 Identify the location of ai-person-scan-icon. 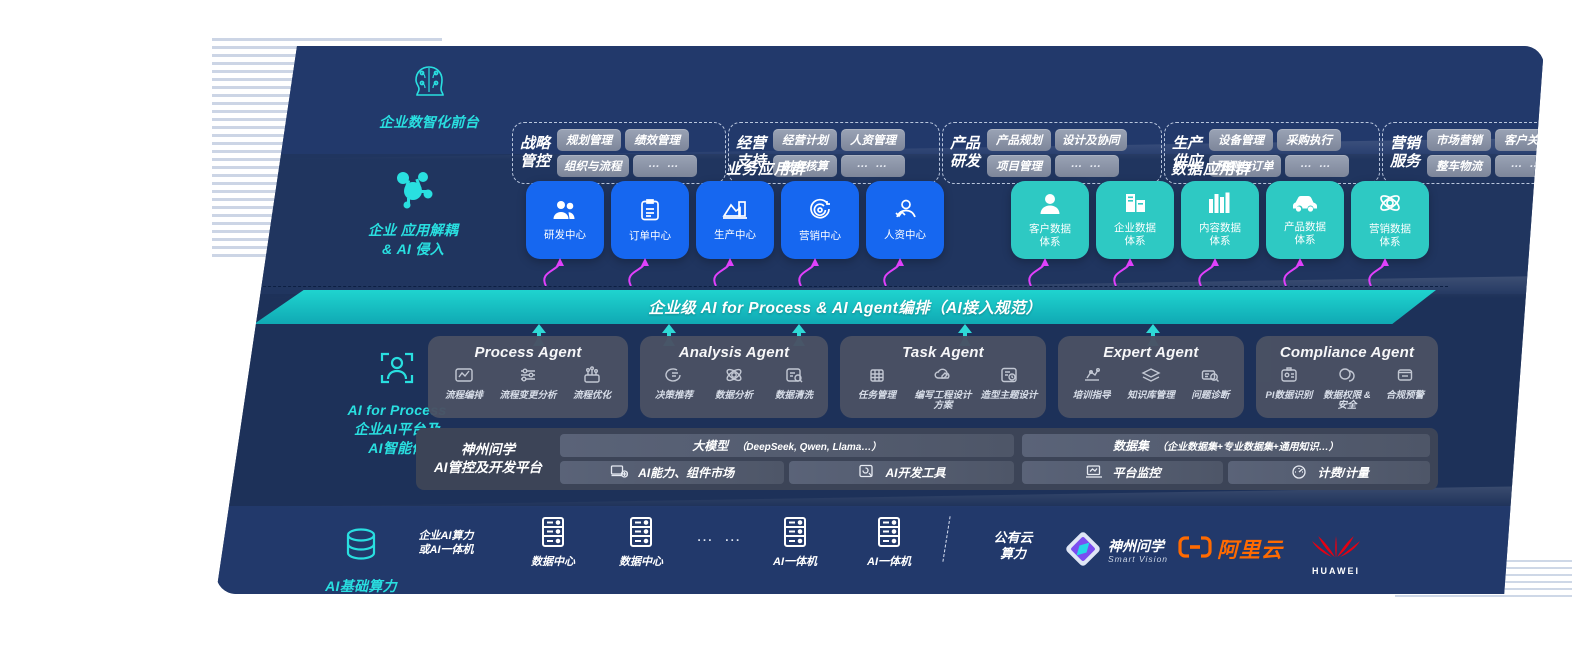
(397, 370).